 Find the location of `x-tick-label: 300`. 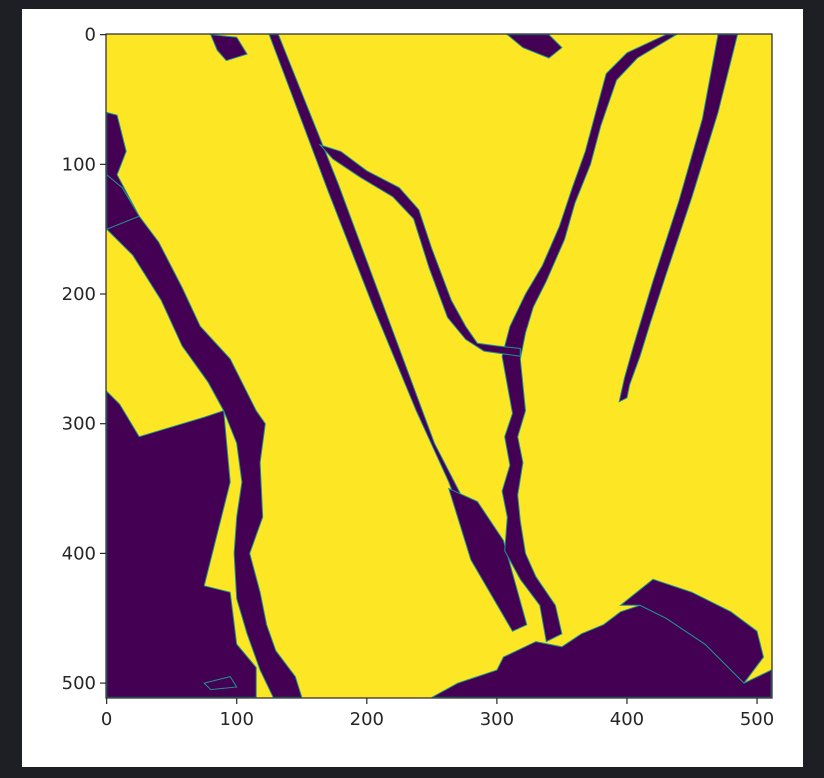

x-tick-label: 300 is located at coordinates (497, 719).